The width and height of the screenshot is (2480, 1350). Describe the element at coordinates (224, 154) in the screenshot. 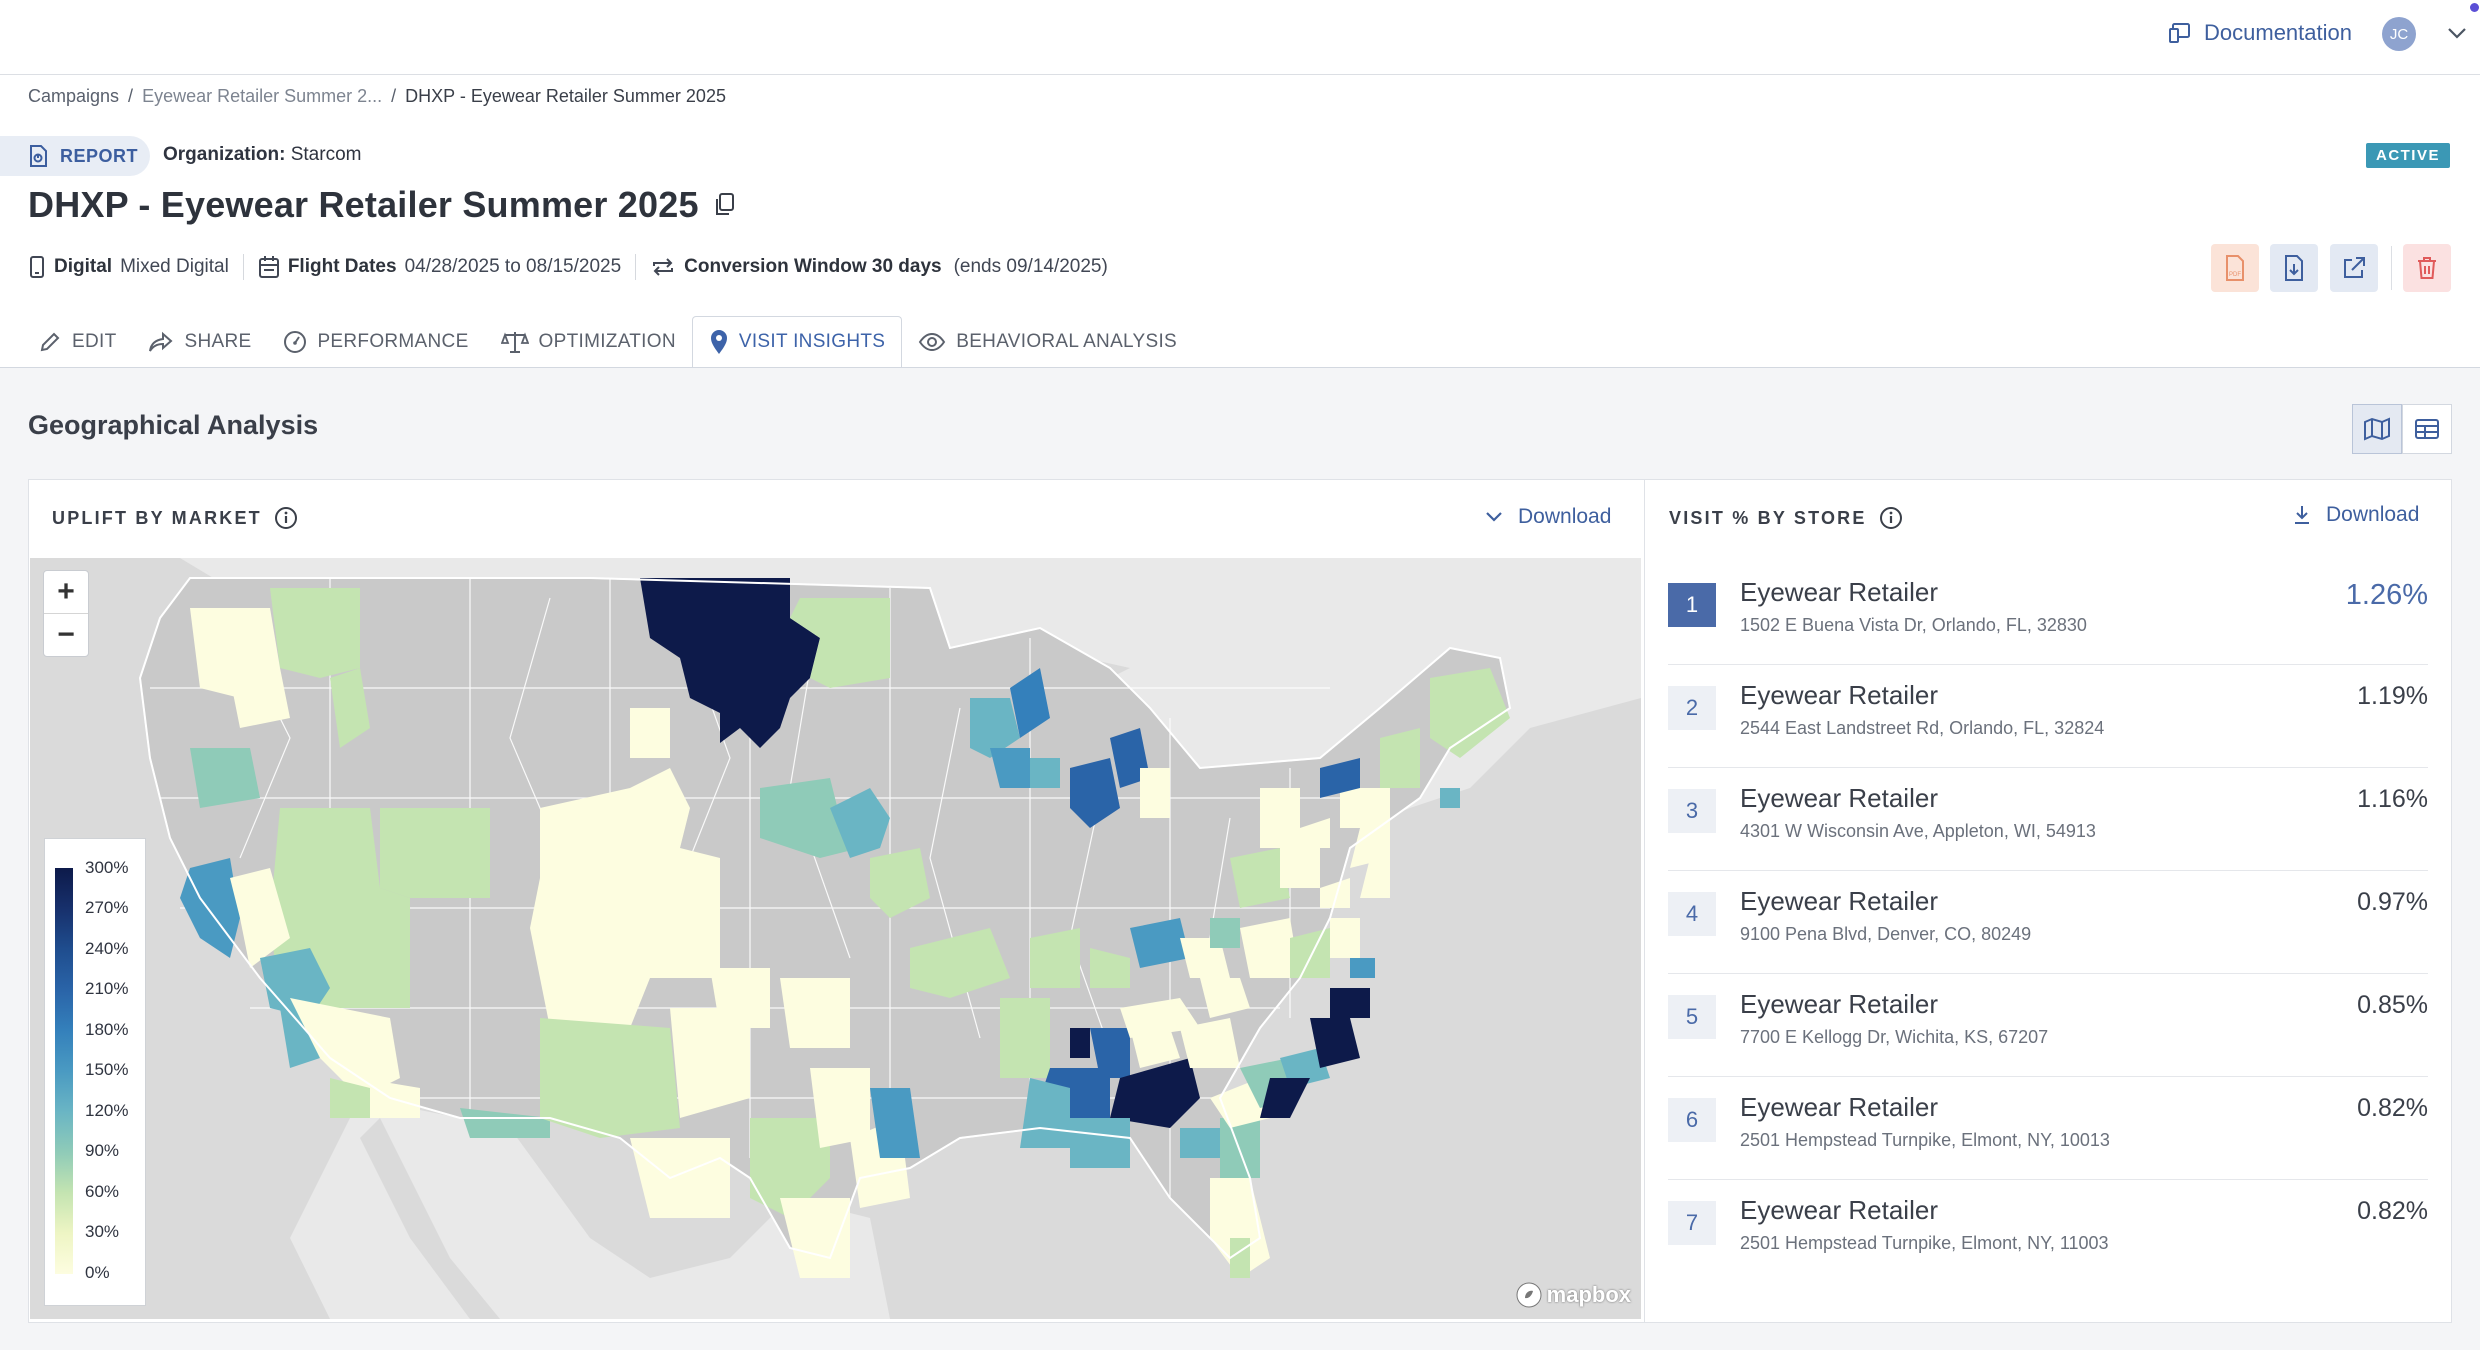

I see `organization-label: Organization:` at that location.